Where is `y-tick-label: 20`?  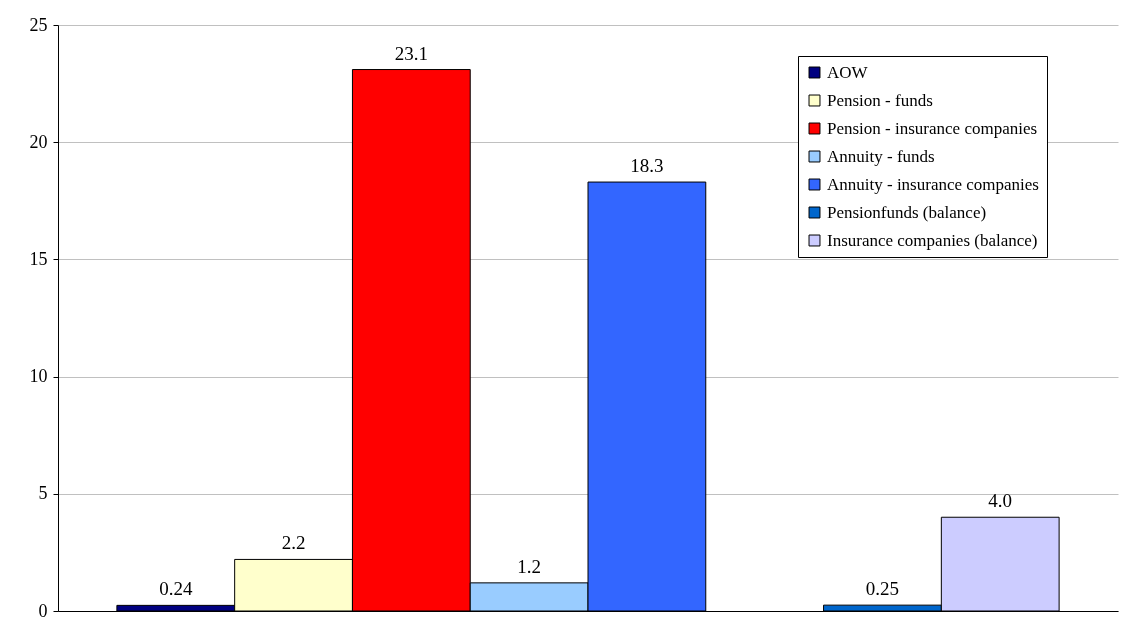 y-tick-label: 20 is located at coordinates (38, 141).